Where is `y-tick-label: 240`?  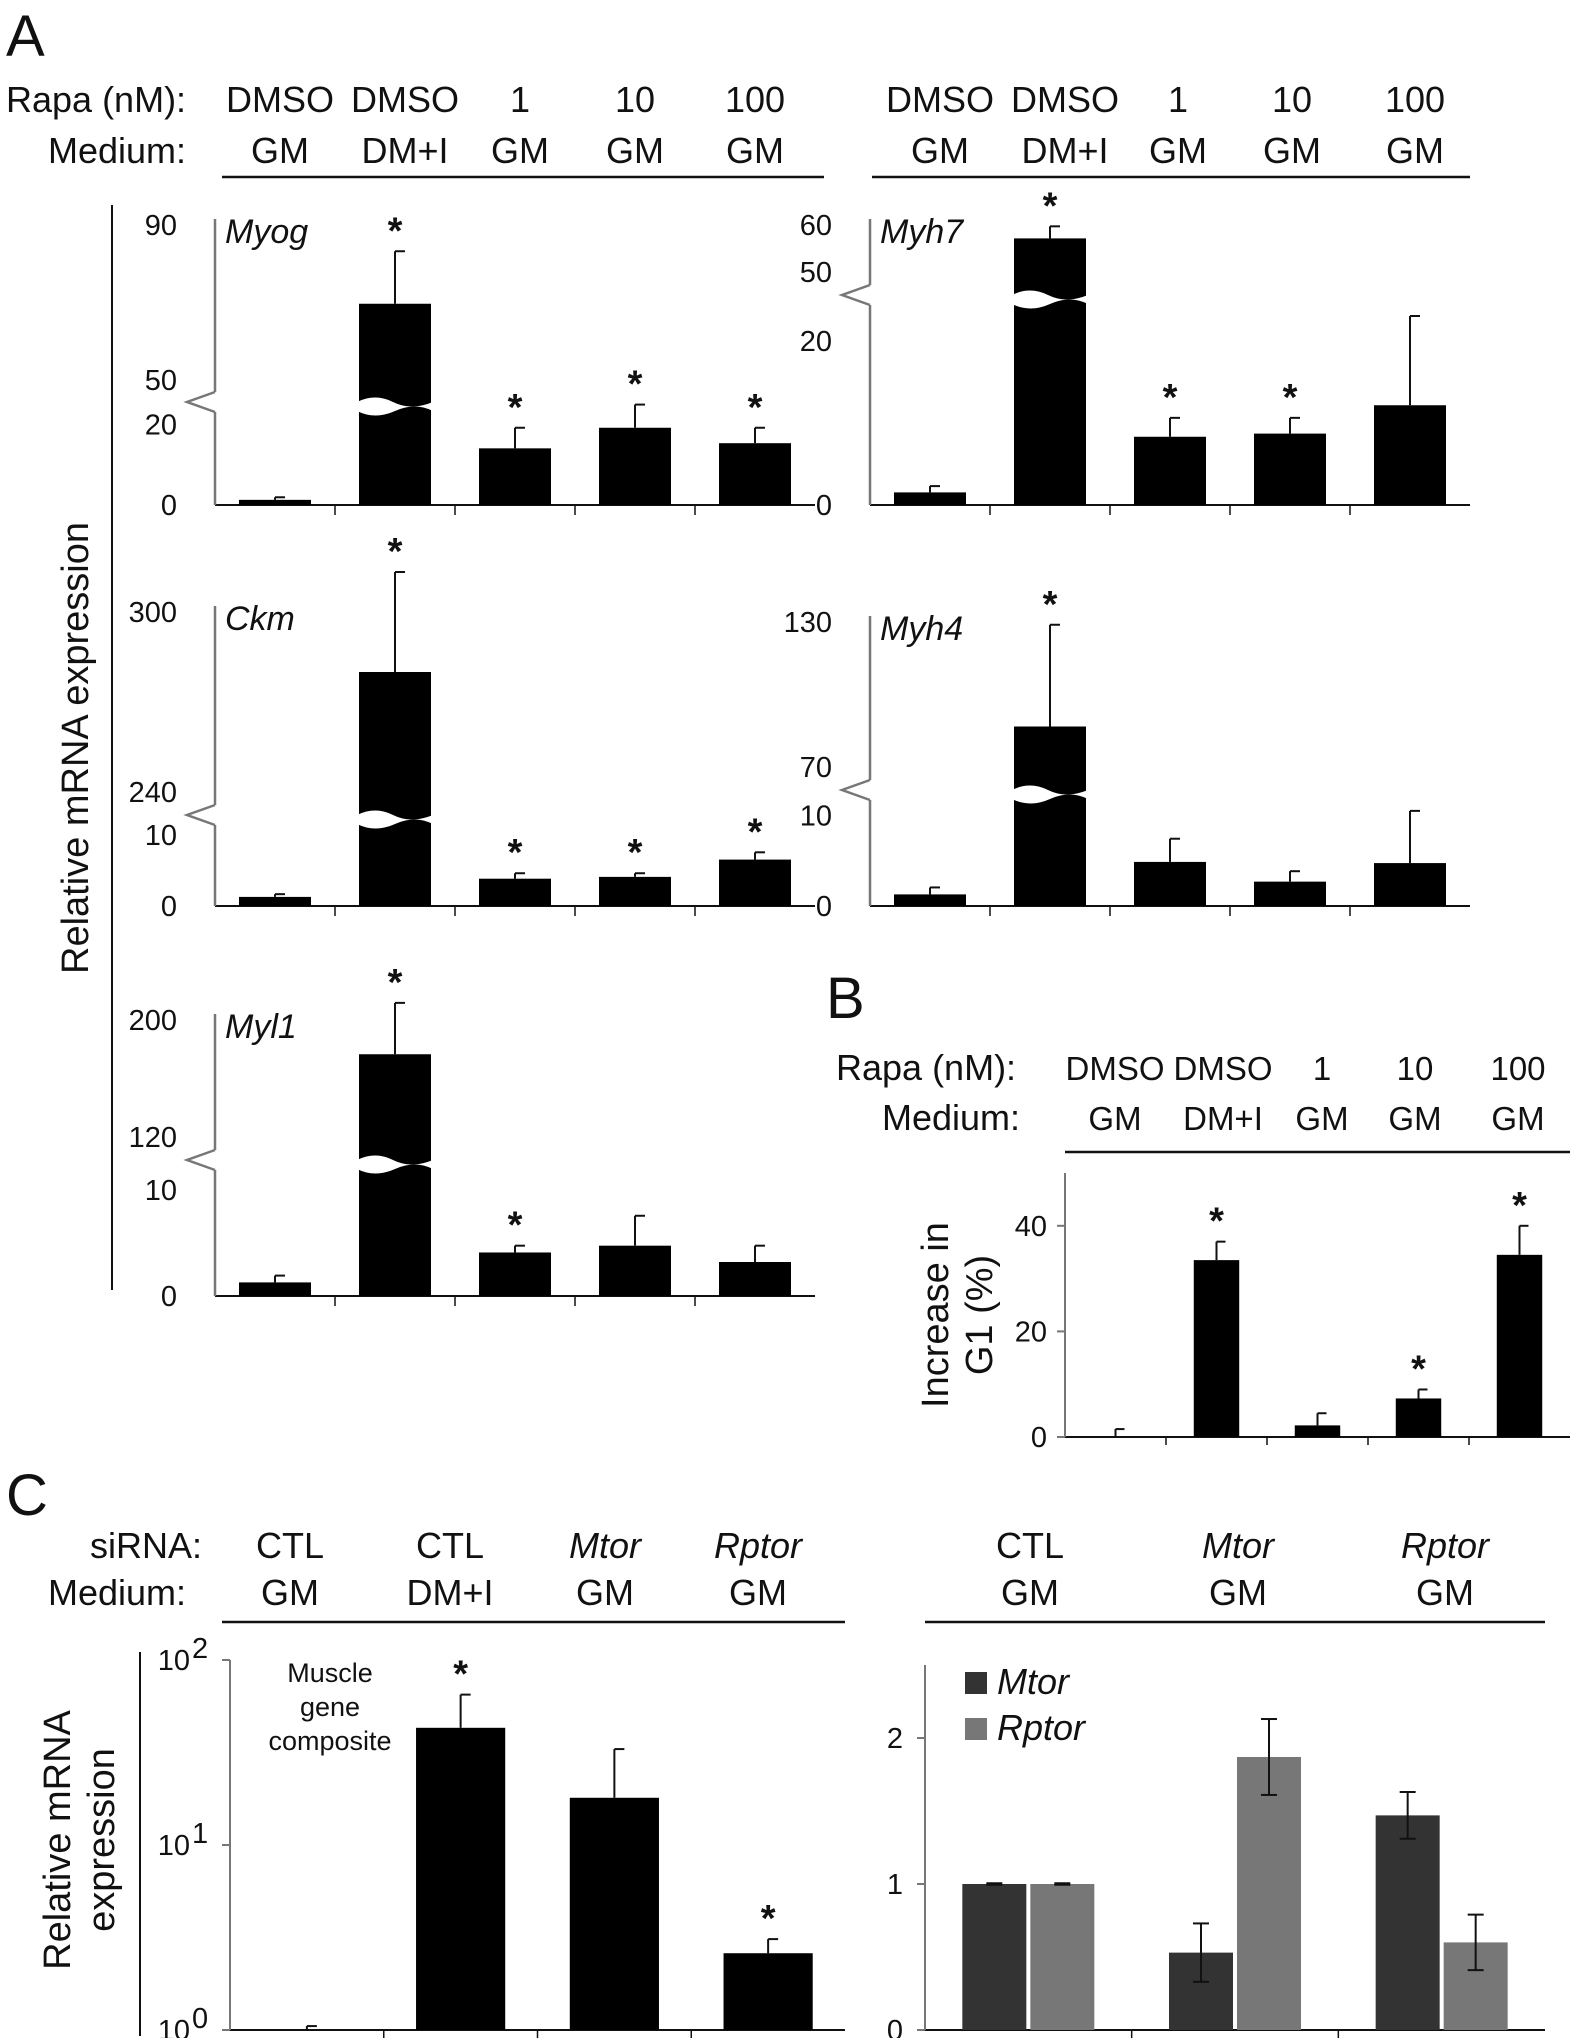
y-tick-label: 240 is located at coordinates (153, 793).